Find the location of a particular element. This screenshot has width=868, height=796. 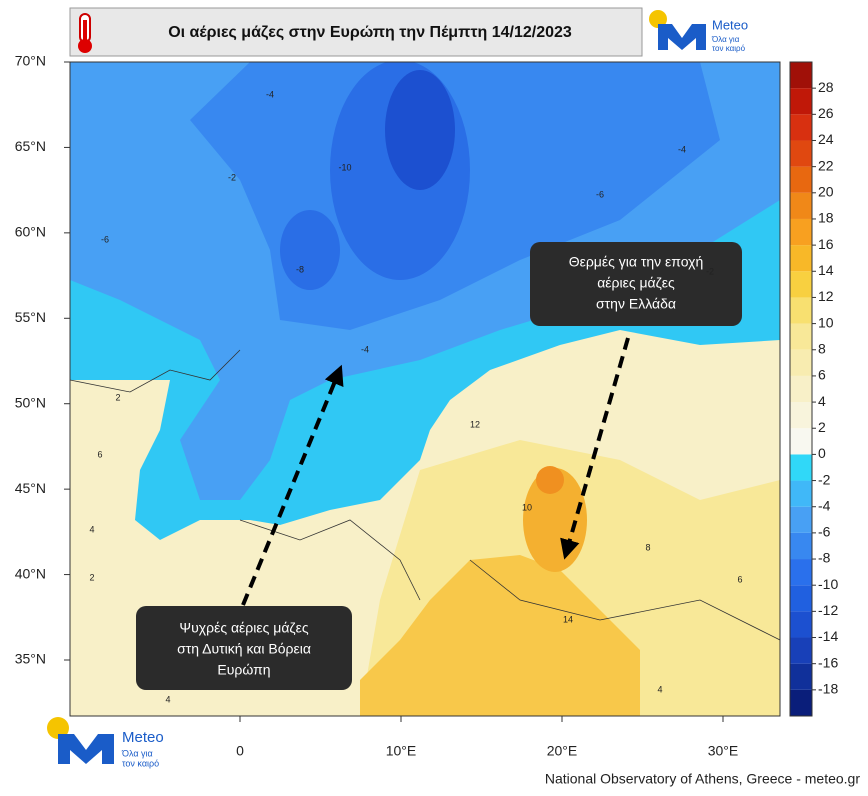

lat-label: 35°N is located at coordinates (30, 659).